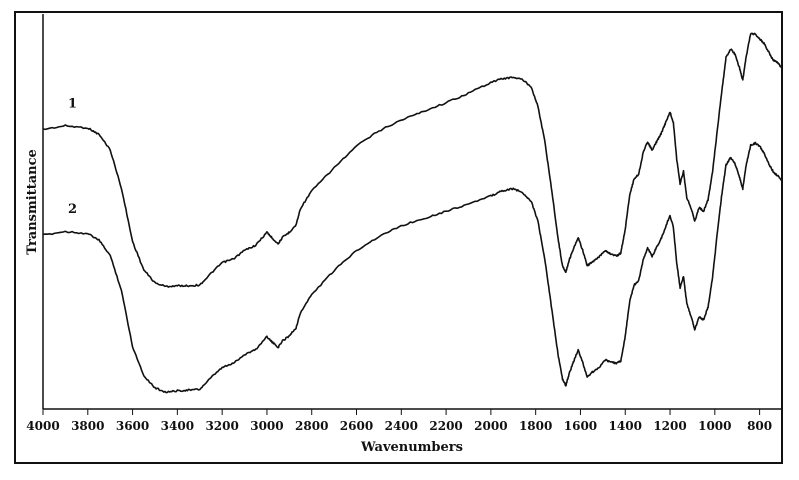 This screenshot has width=799, height=480. I want to click on x-tick-label: 1400, so click(625, 426).